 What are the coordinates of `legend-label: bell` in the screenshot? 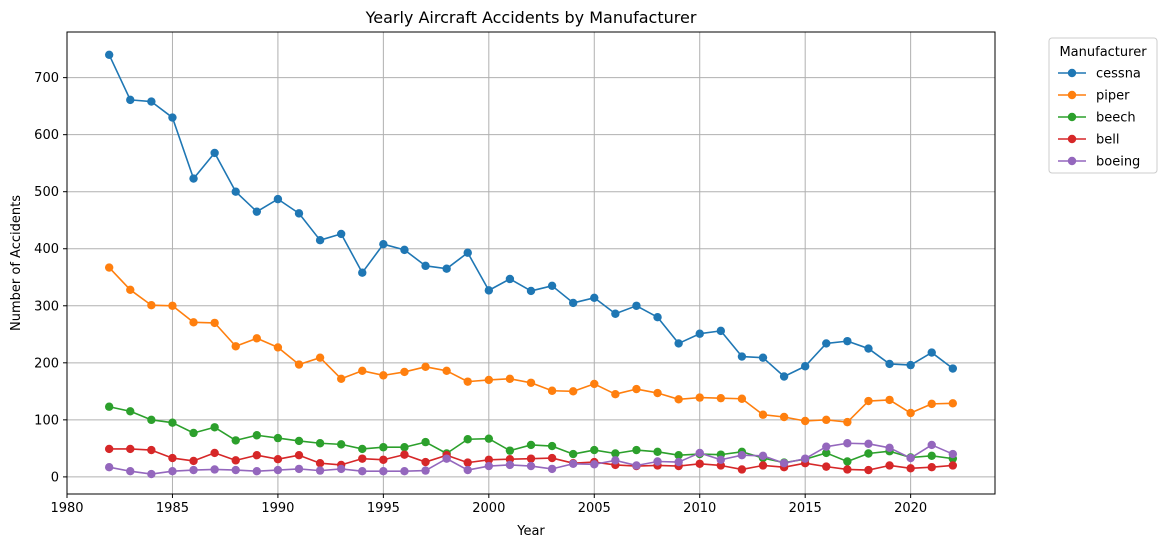 It's located at (1107, 140).